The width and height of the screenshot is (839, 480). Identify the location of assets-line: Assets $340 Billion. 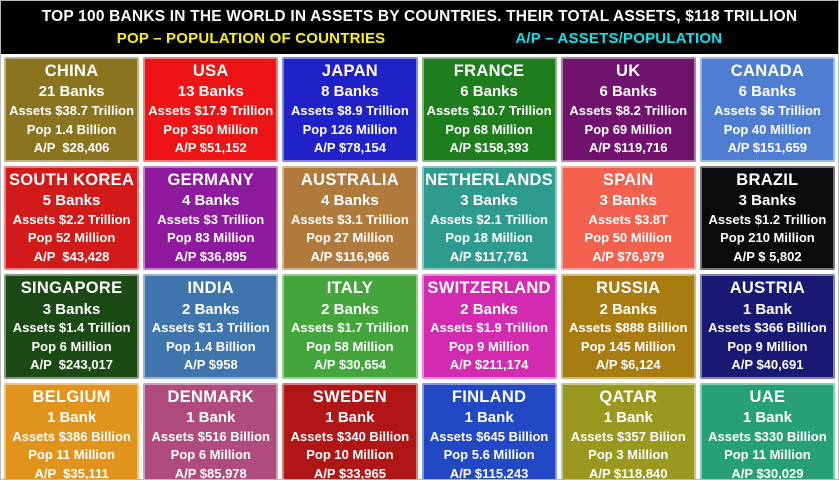
(350, 436).